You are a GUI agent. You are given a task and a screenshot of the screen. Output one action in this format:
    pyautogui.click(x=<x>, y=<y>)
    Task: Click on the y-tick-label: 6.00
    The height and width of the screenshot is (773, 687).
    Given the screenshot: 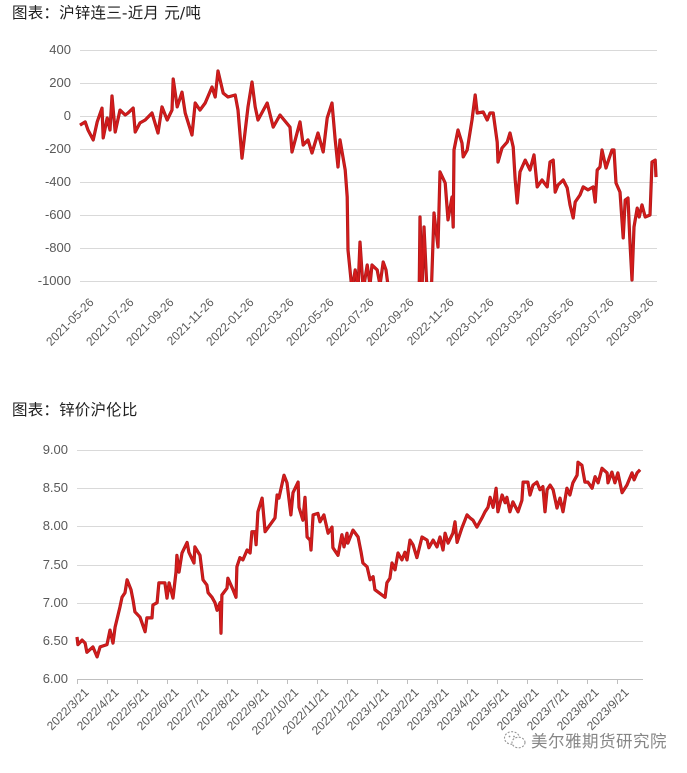 What is the action you would take?
    pyautogui.click(x=55, y=678)
    